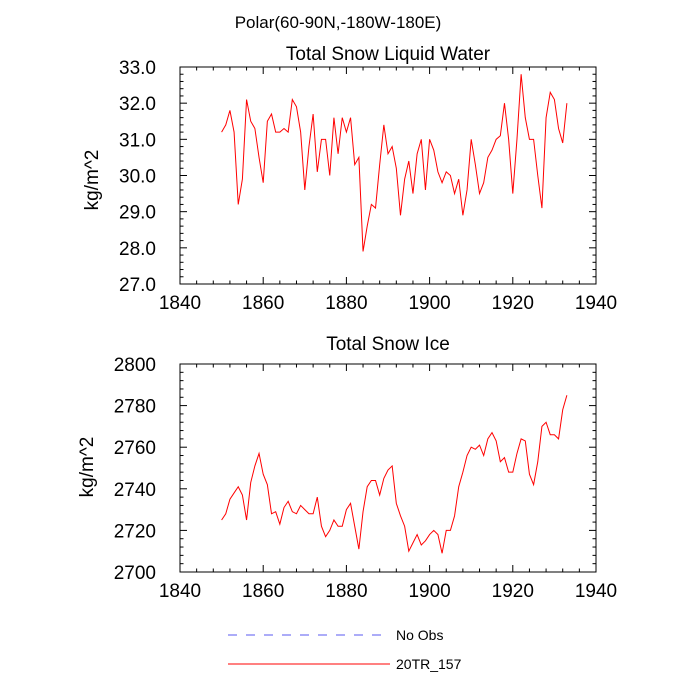 Image resolution: width=700 pixels, height=700 pixels. I want to click on panel-1-ylabel: kg/m^2, so click(92, 180).